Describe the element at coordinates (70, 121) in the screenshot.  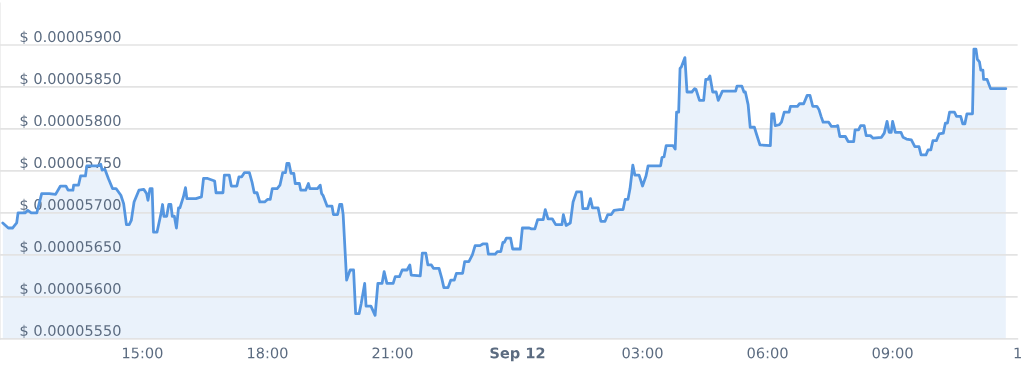
I see `y-tick-label: $ 0.00005800` at that location.